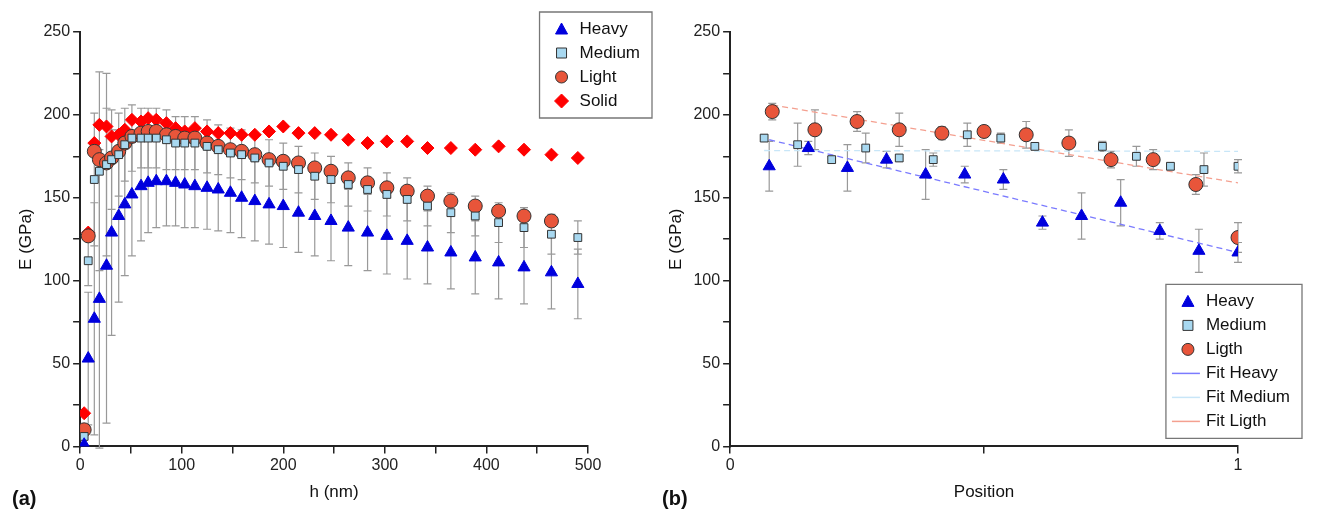  What do you see at coordinates (385, 465) in the screenshot?
I see `x-tick-label: 300` at bounding box center [385, 465].